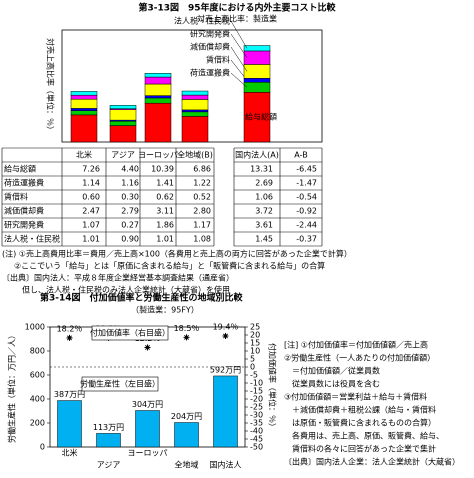 The height and width of the screenshot is (478, 474). What do you see at coordinates (24, 211) in the screenshot?
I see `row-header: 減価償却費` at bounding box center [24, 211].